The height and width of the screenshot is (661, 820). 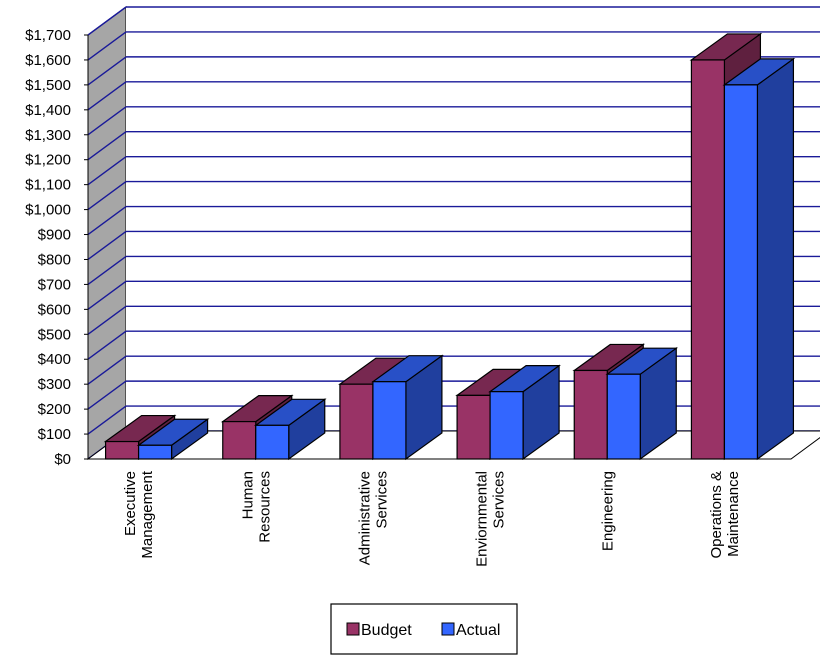 I want to click on x-tick-label-line: Management, so click(x=147, y=514).